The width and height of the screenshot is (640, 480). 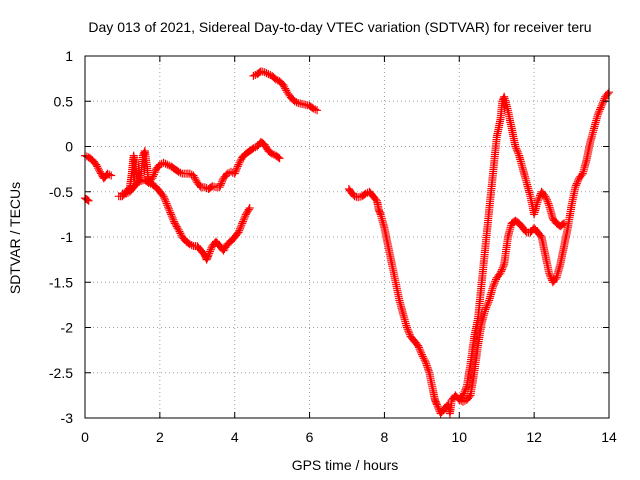 I want to click on y-tick-label: -1, so click(x=67, y=237).